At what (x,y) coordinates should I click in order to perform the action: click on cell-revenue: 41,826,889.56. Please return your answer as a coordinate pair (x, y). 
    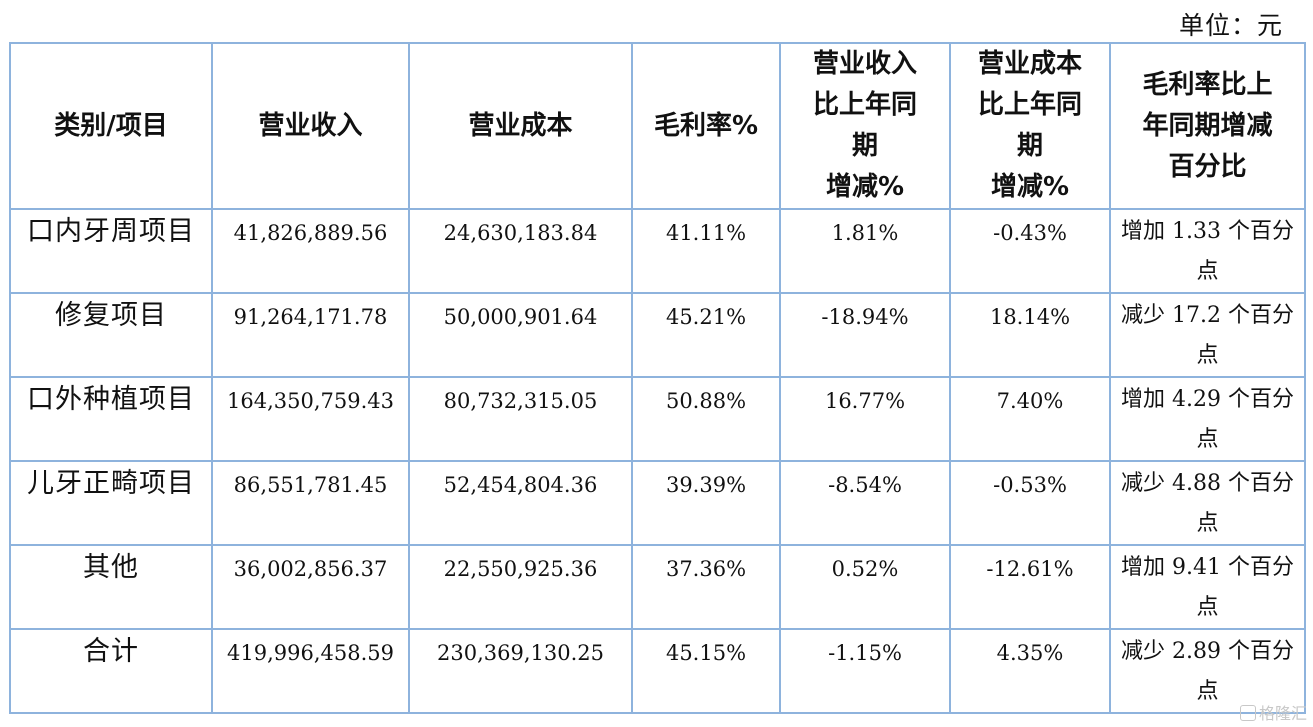
    Looking at the image, I should click on (310, 251).